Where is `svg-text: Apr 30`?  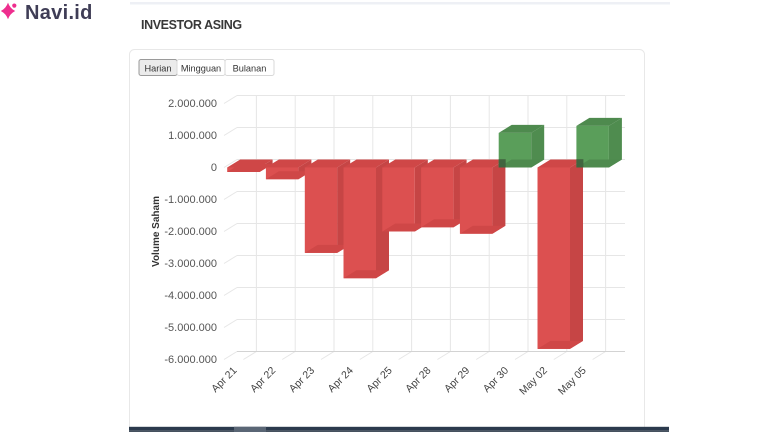
svg-text: Apr 30 is located at coordinates (496, 380).